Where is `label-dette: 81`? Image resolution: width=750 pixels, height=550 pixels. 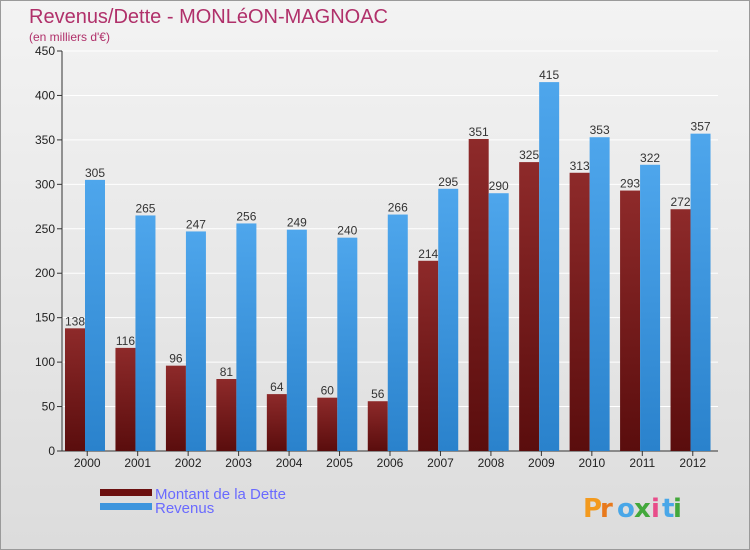 label-dette: 81 is located at coordinates (227, 372).